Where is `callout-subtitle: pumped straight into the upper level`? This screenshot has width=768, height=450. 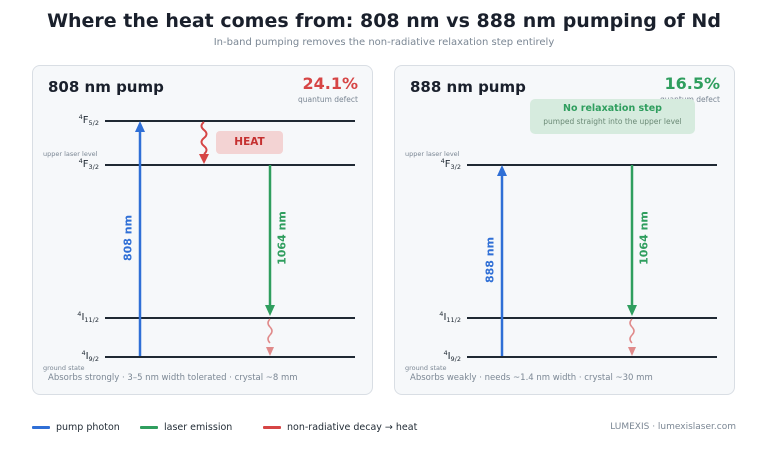
callout-subtitle: pumped straight into the upper level is located at coordinates (612, 121).